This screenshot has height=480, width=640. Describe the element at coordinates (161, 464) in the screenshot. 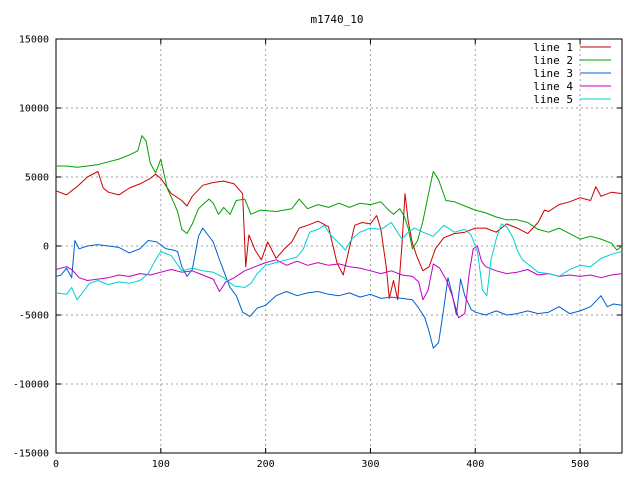

I see `x-tick-label: 100` at that location.